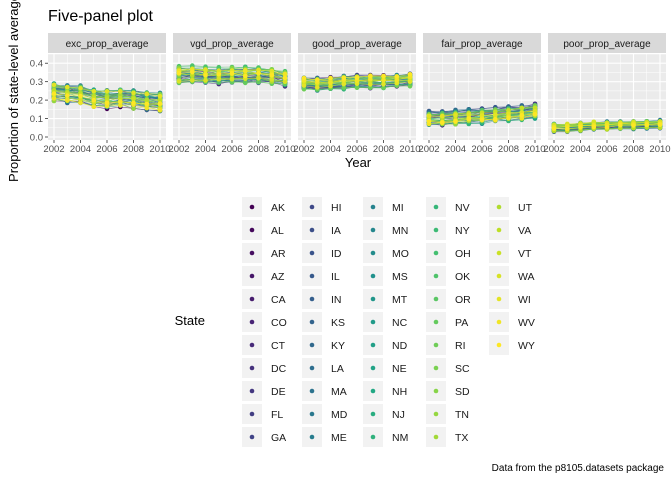  What do you see at coordinates (325, 414) in the screenshot?
I see `legend-item-MD: MD` at bounding box center [325, 414].